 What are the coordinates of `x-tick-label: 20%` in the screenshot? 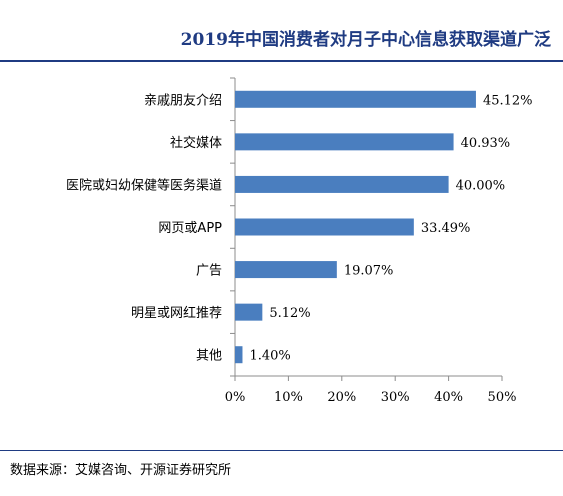 It's located at (341, 397).